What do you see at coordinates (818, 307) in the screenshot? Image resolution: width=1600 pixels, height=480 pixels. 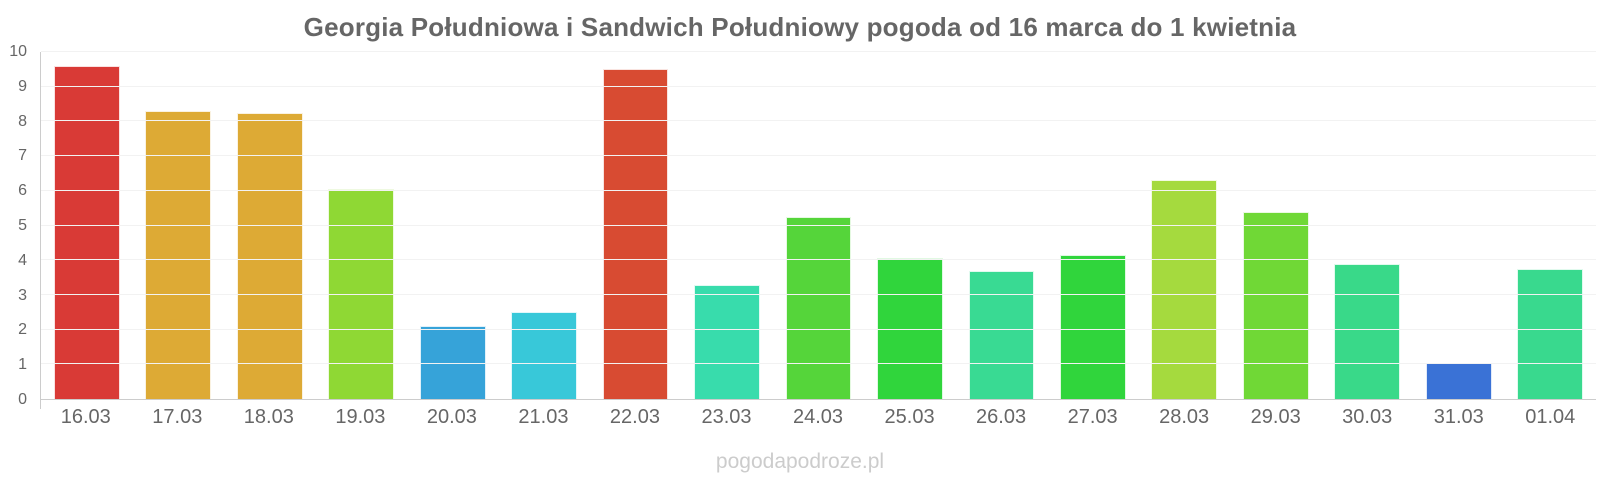 I see `bar-24.03` at bounding box center [818, 307].